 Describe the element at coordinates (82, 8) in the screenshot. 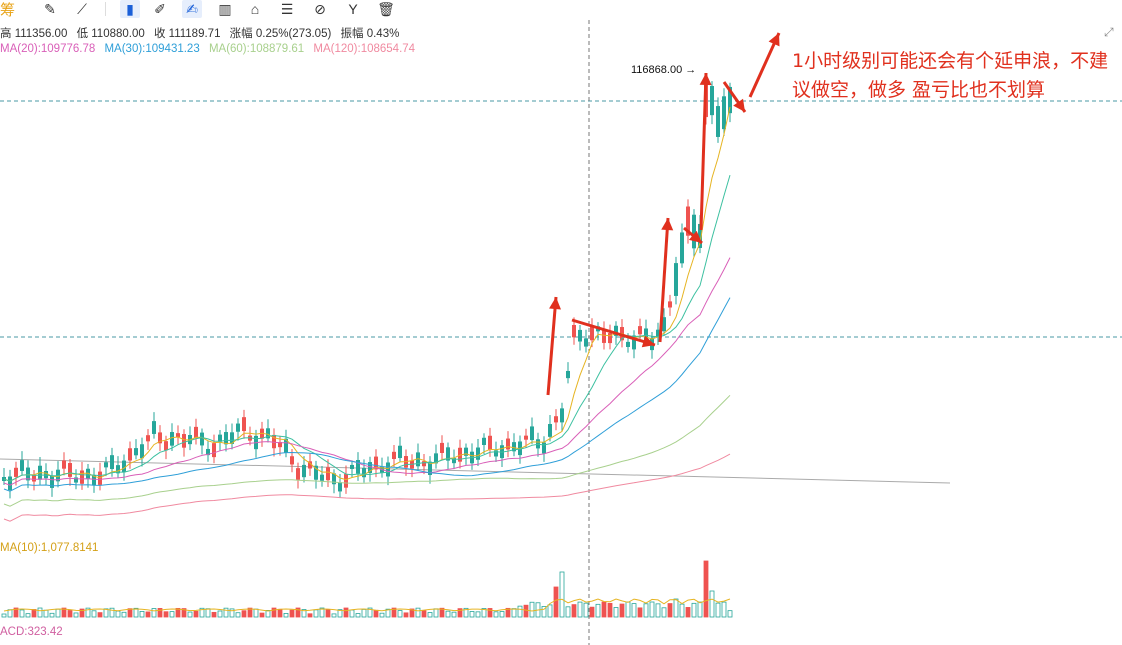

I see `draw-tool-icon: ⟋` at that location.